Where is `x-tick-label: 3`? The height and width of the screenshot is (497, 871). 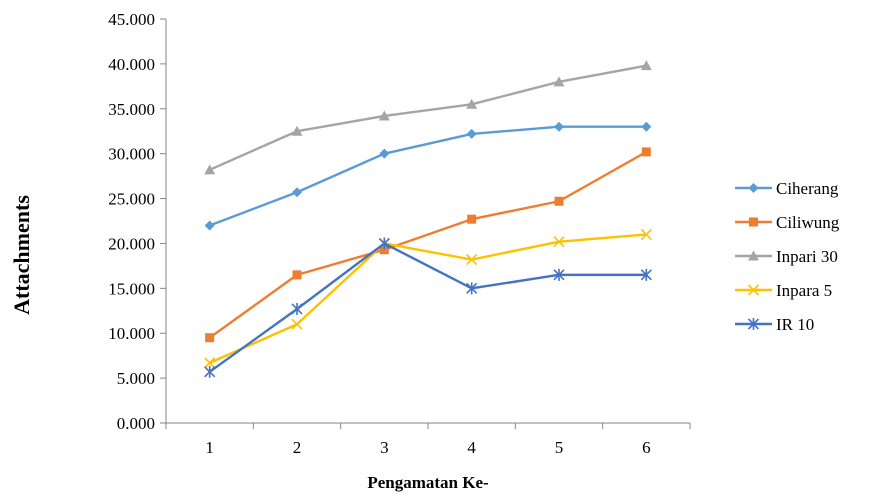 x-tick-label: 3 is located at coordinates (384, 447).